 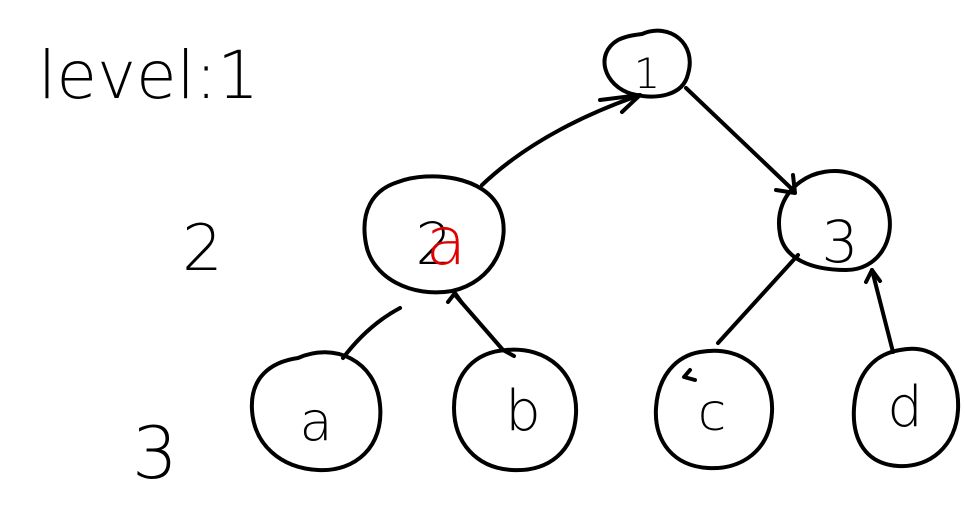 What do you see at coordinates (785, 184) in the screenshot?
I see `arrowhead-right` at bounding box center [785, 184].